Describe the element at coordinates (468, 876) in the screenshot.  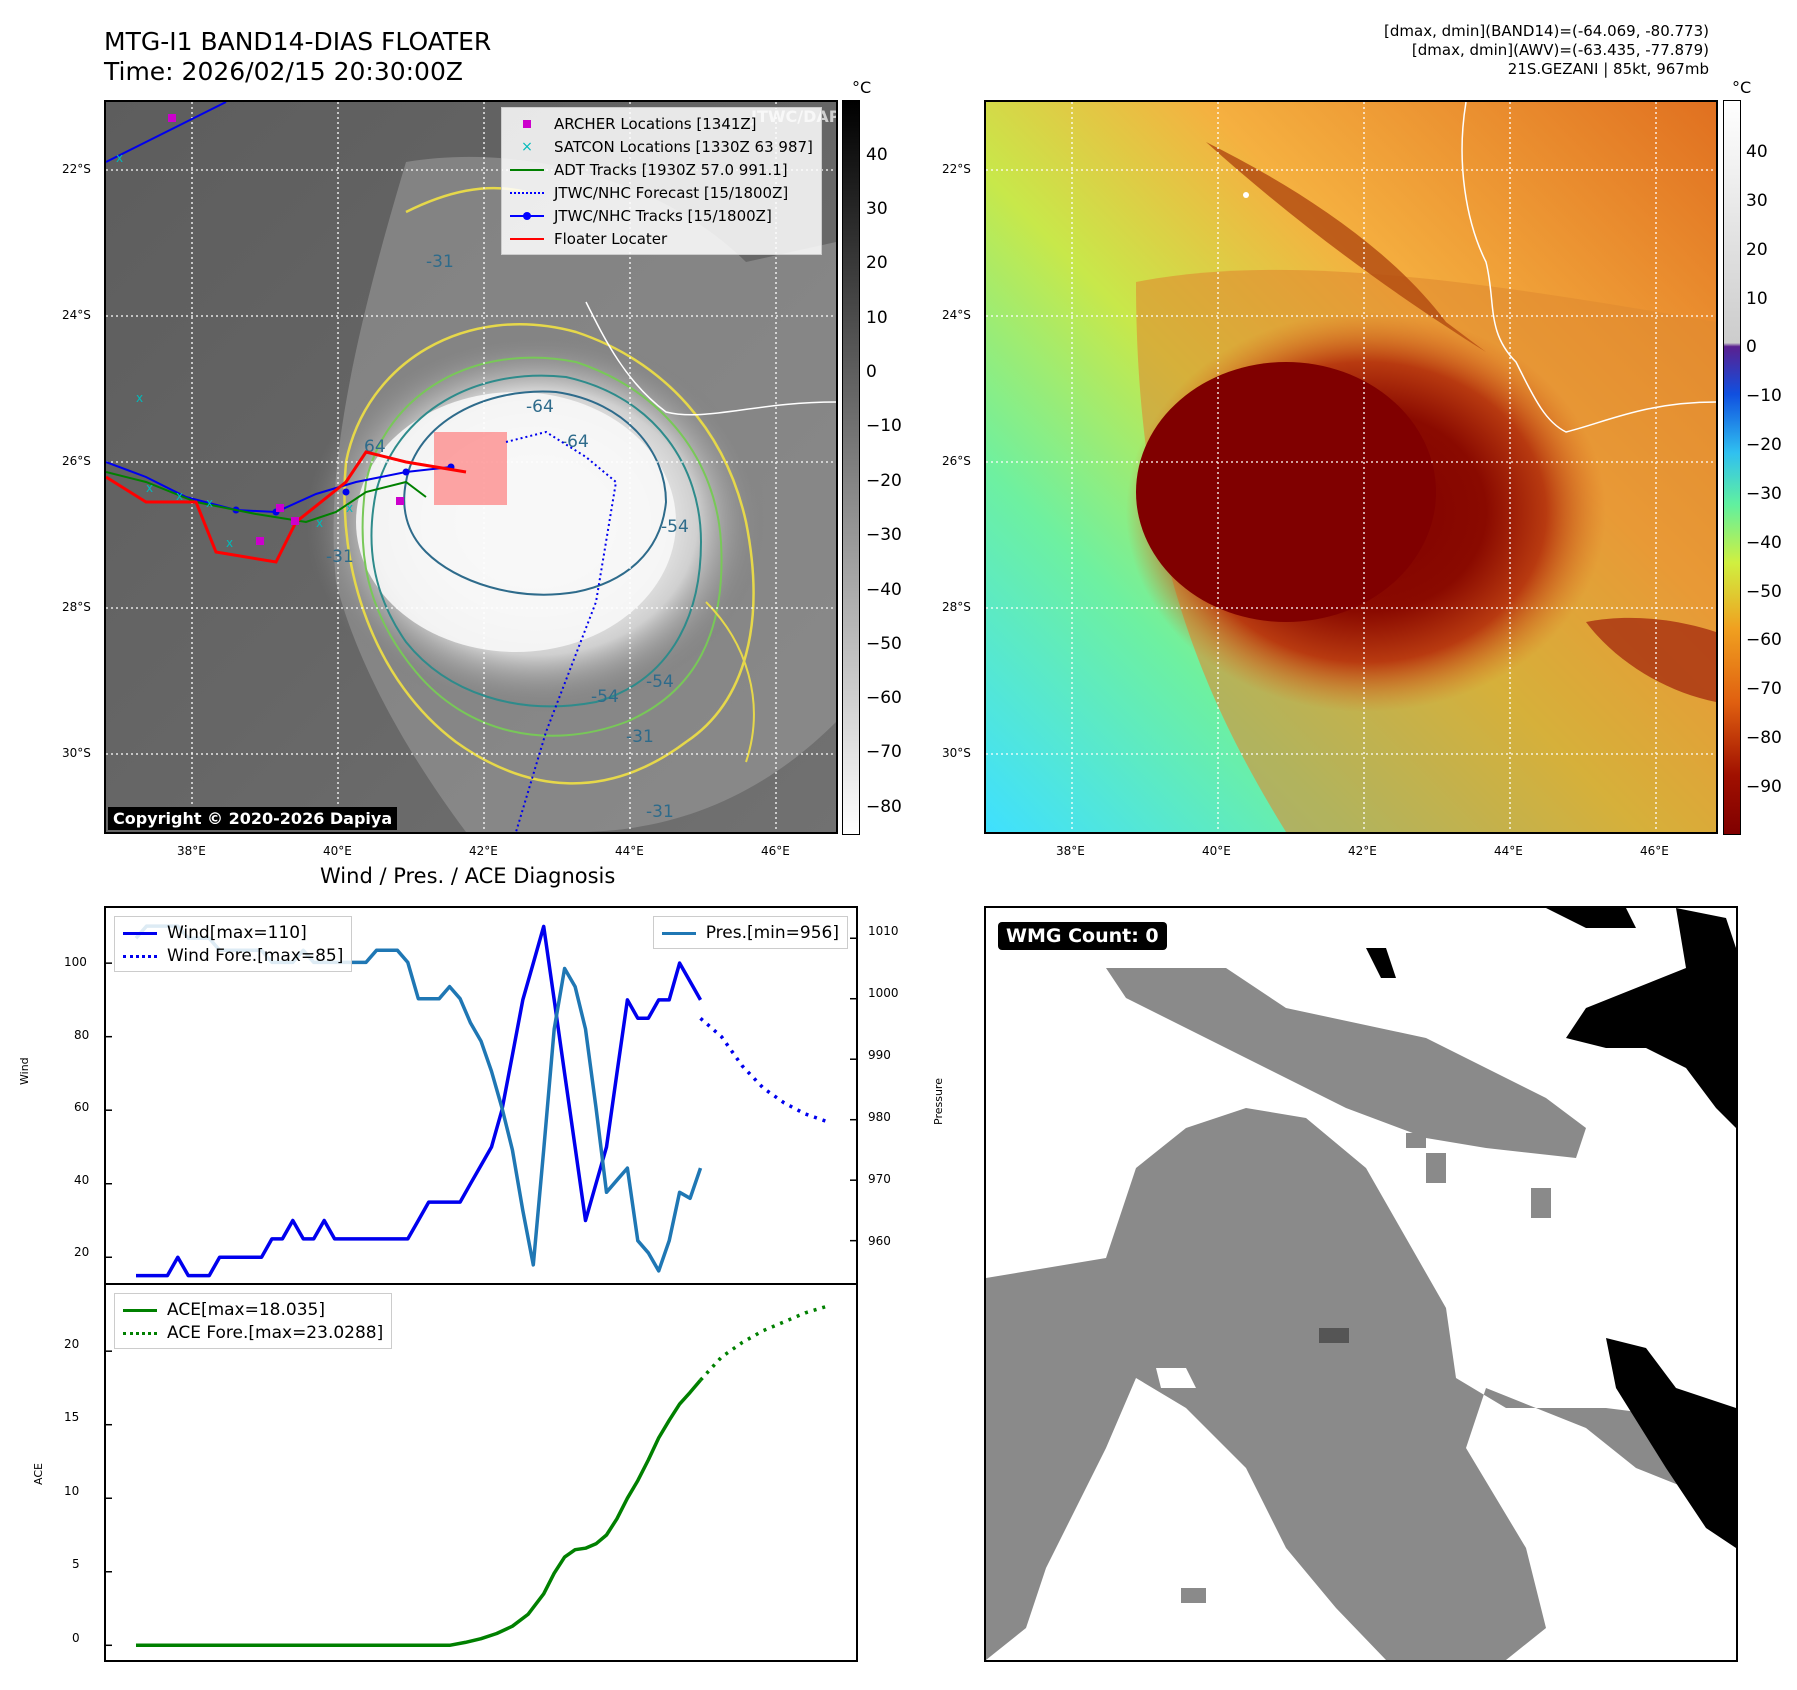
I see `diagnosis-title: Wind / Pres. / ACE Diagnosis` at that location.